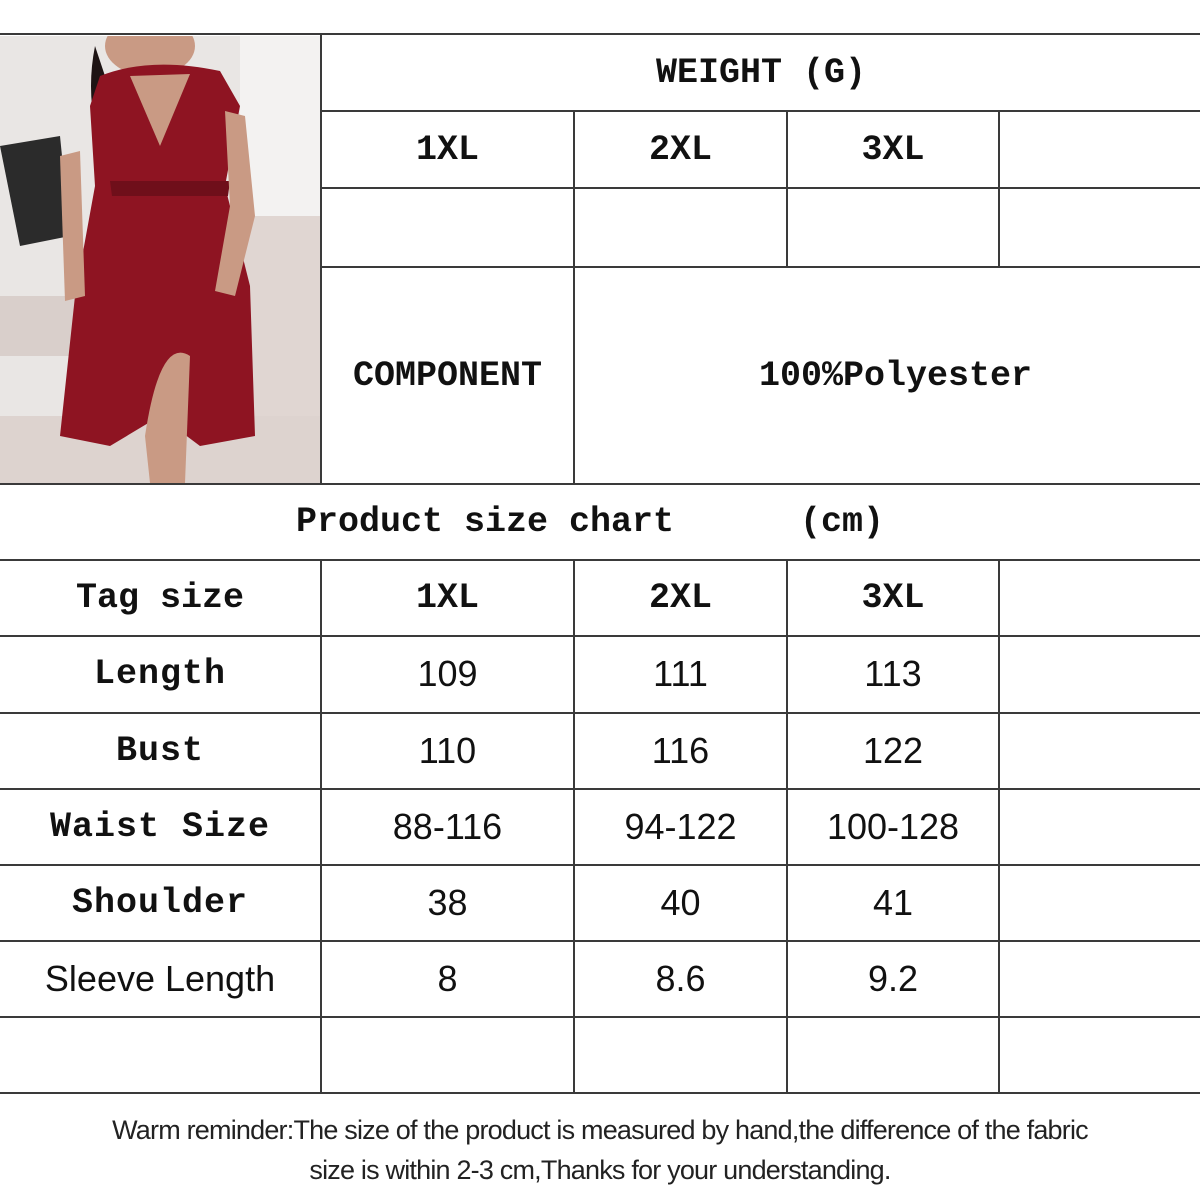  Describe the element at coordinates (895, 375) in the screenshot. I see `component-value: 100%Polyester` at that location.